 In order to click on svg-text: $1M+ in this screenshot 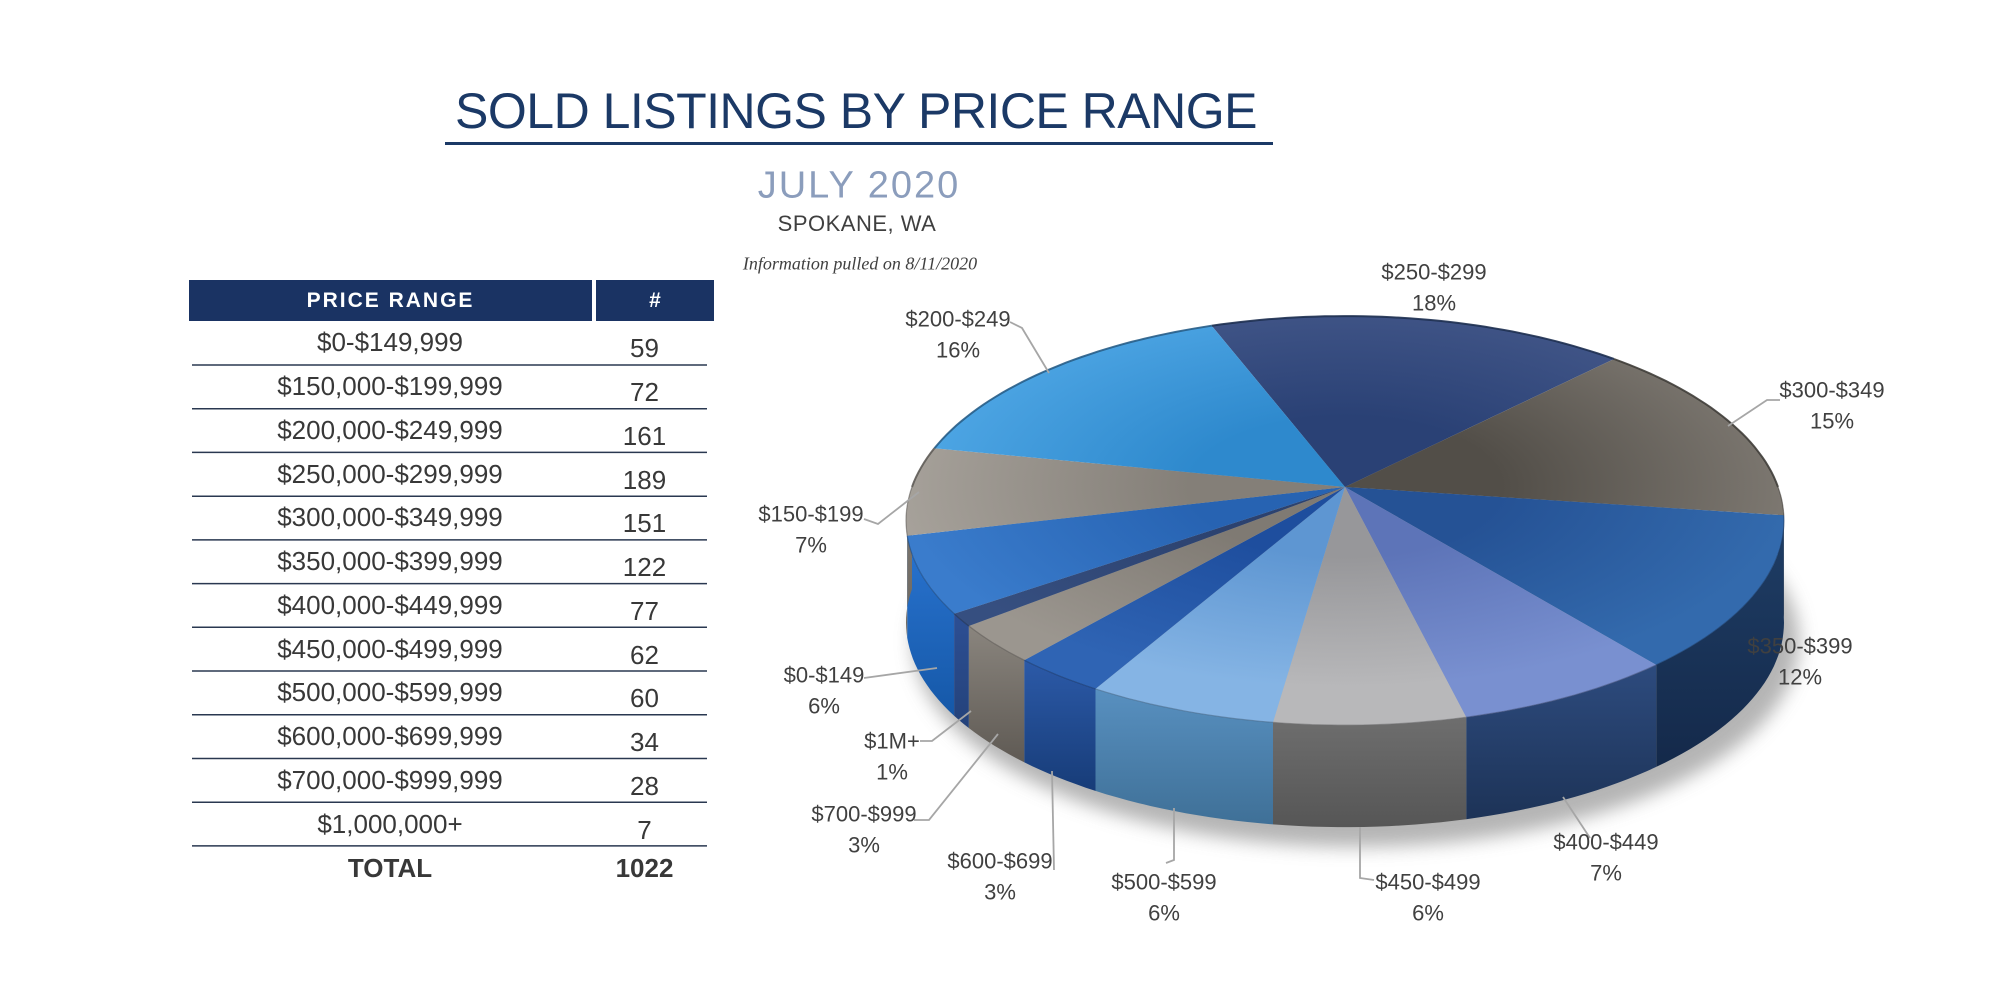, I will do `click(892, 741)`.